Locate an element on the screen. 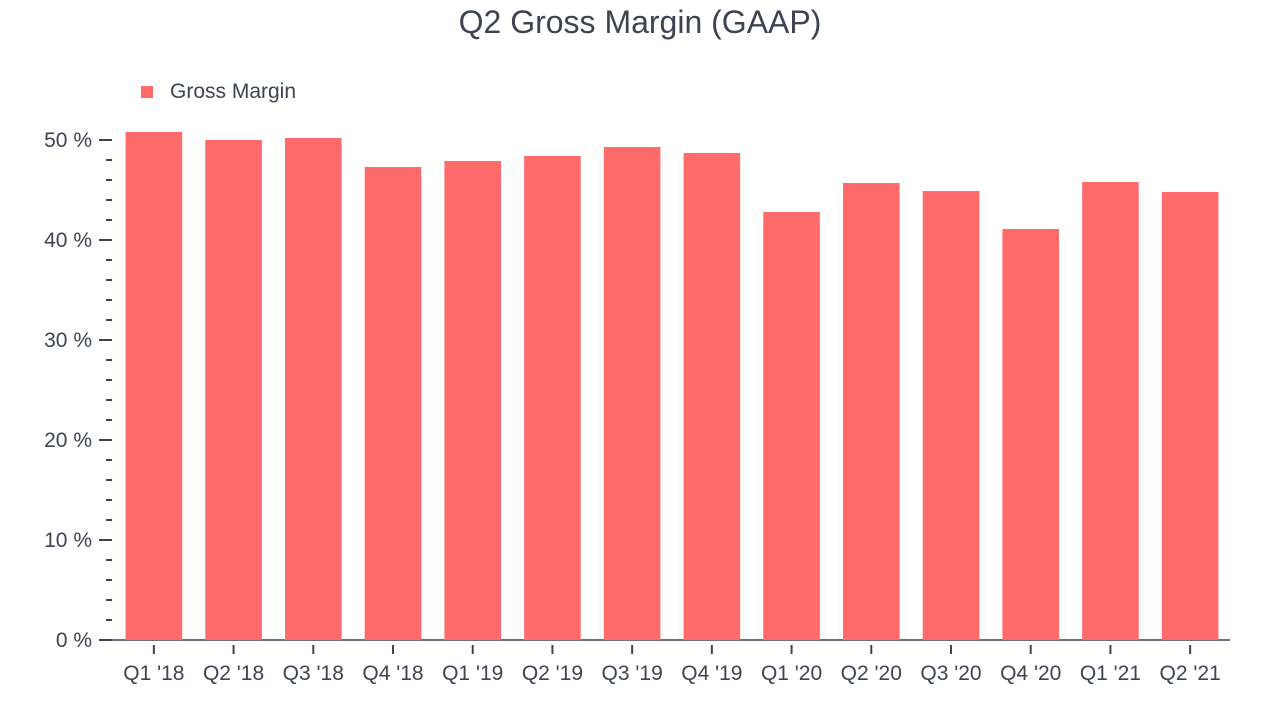 The width and height of the screenshot is (1280, 720). x-tick-label: Q1 '20 is located at coordinates (791, 673).